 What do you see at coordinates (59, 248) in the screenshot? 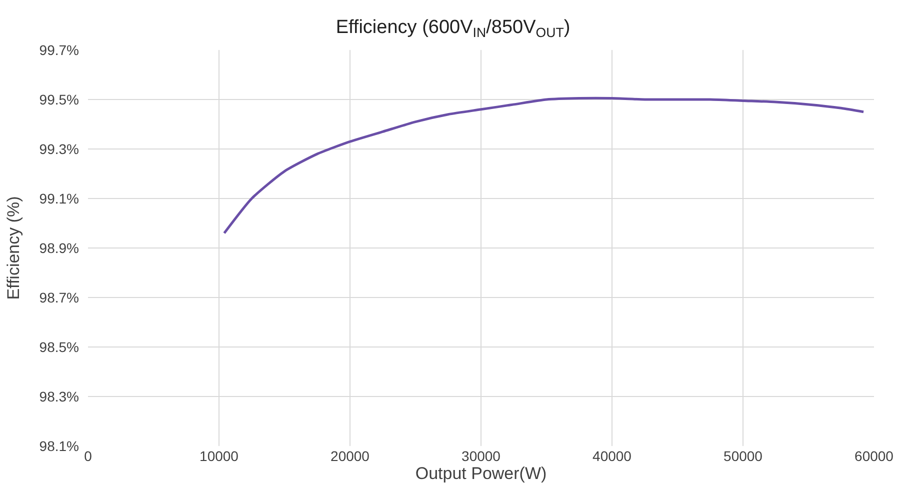
I see `y-tick-label: 98.9%` at bounding box center [59, 248].